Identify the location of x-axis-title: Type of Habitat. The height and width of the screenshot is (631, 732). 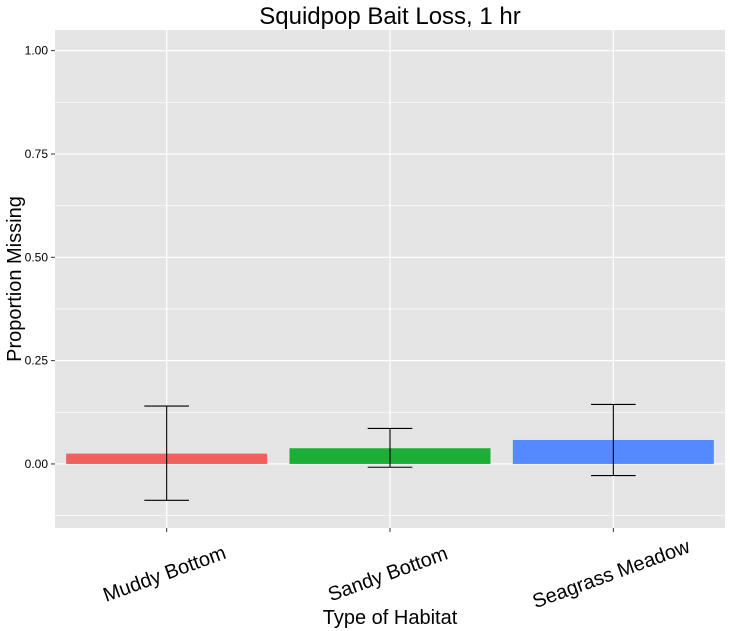
(390, 618).